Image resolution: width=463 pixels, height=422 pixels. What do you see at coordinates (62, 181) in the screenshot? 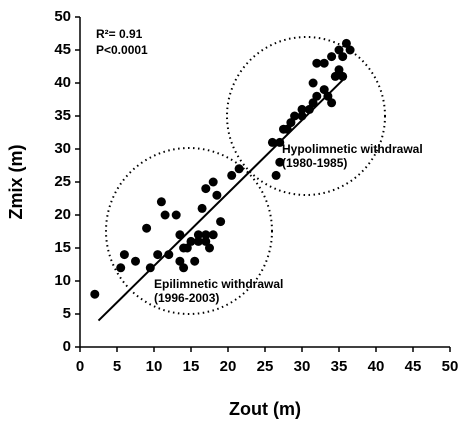
I see `y-tick-label: 25` at bounding box center [62, 181].